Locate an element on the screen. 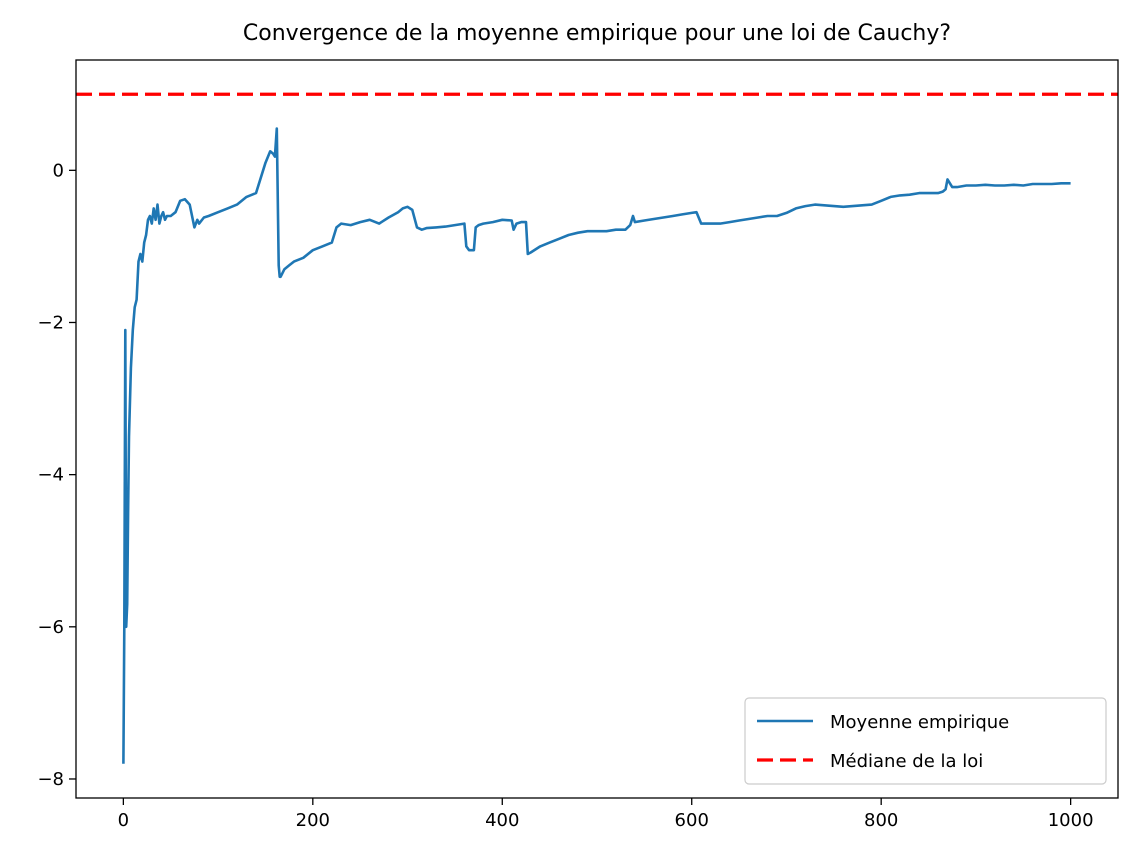 The width and height of the screenshot is (1137, 862). legend-box is located at coordinates (925, 741).